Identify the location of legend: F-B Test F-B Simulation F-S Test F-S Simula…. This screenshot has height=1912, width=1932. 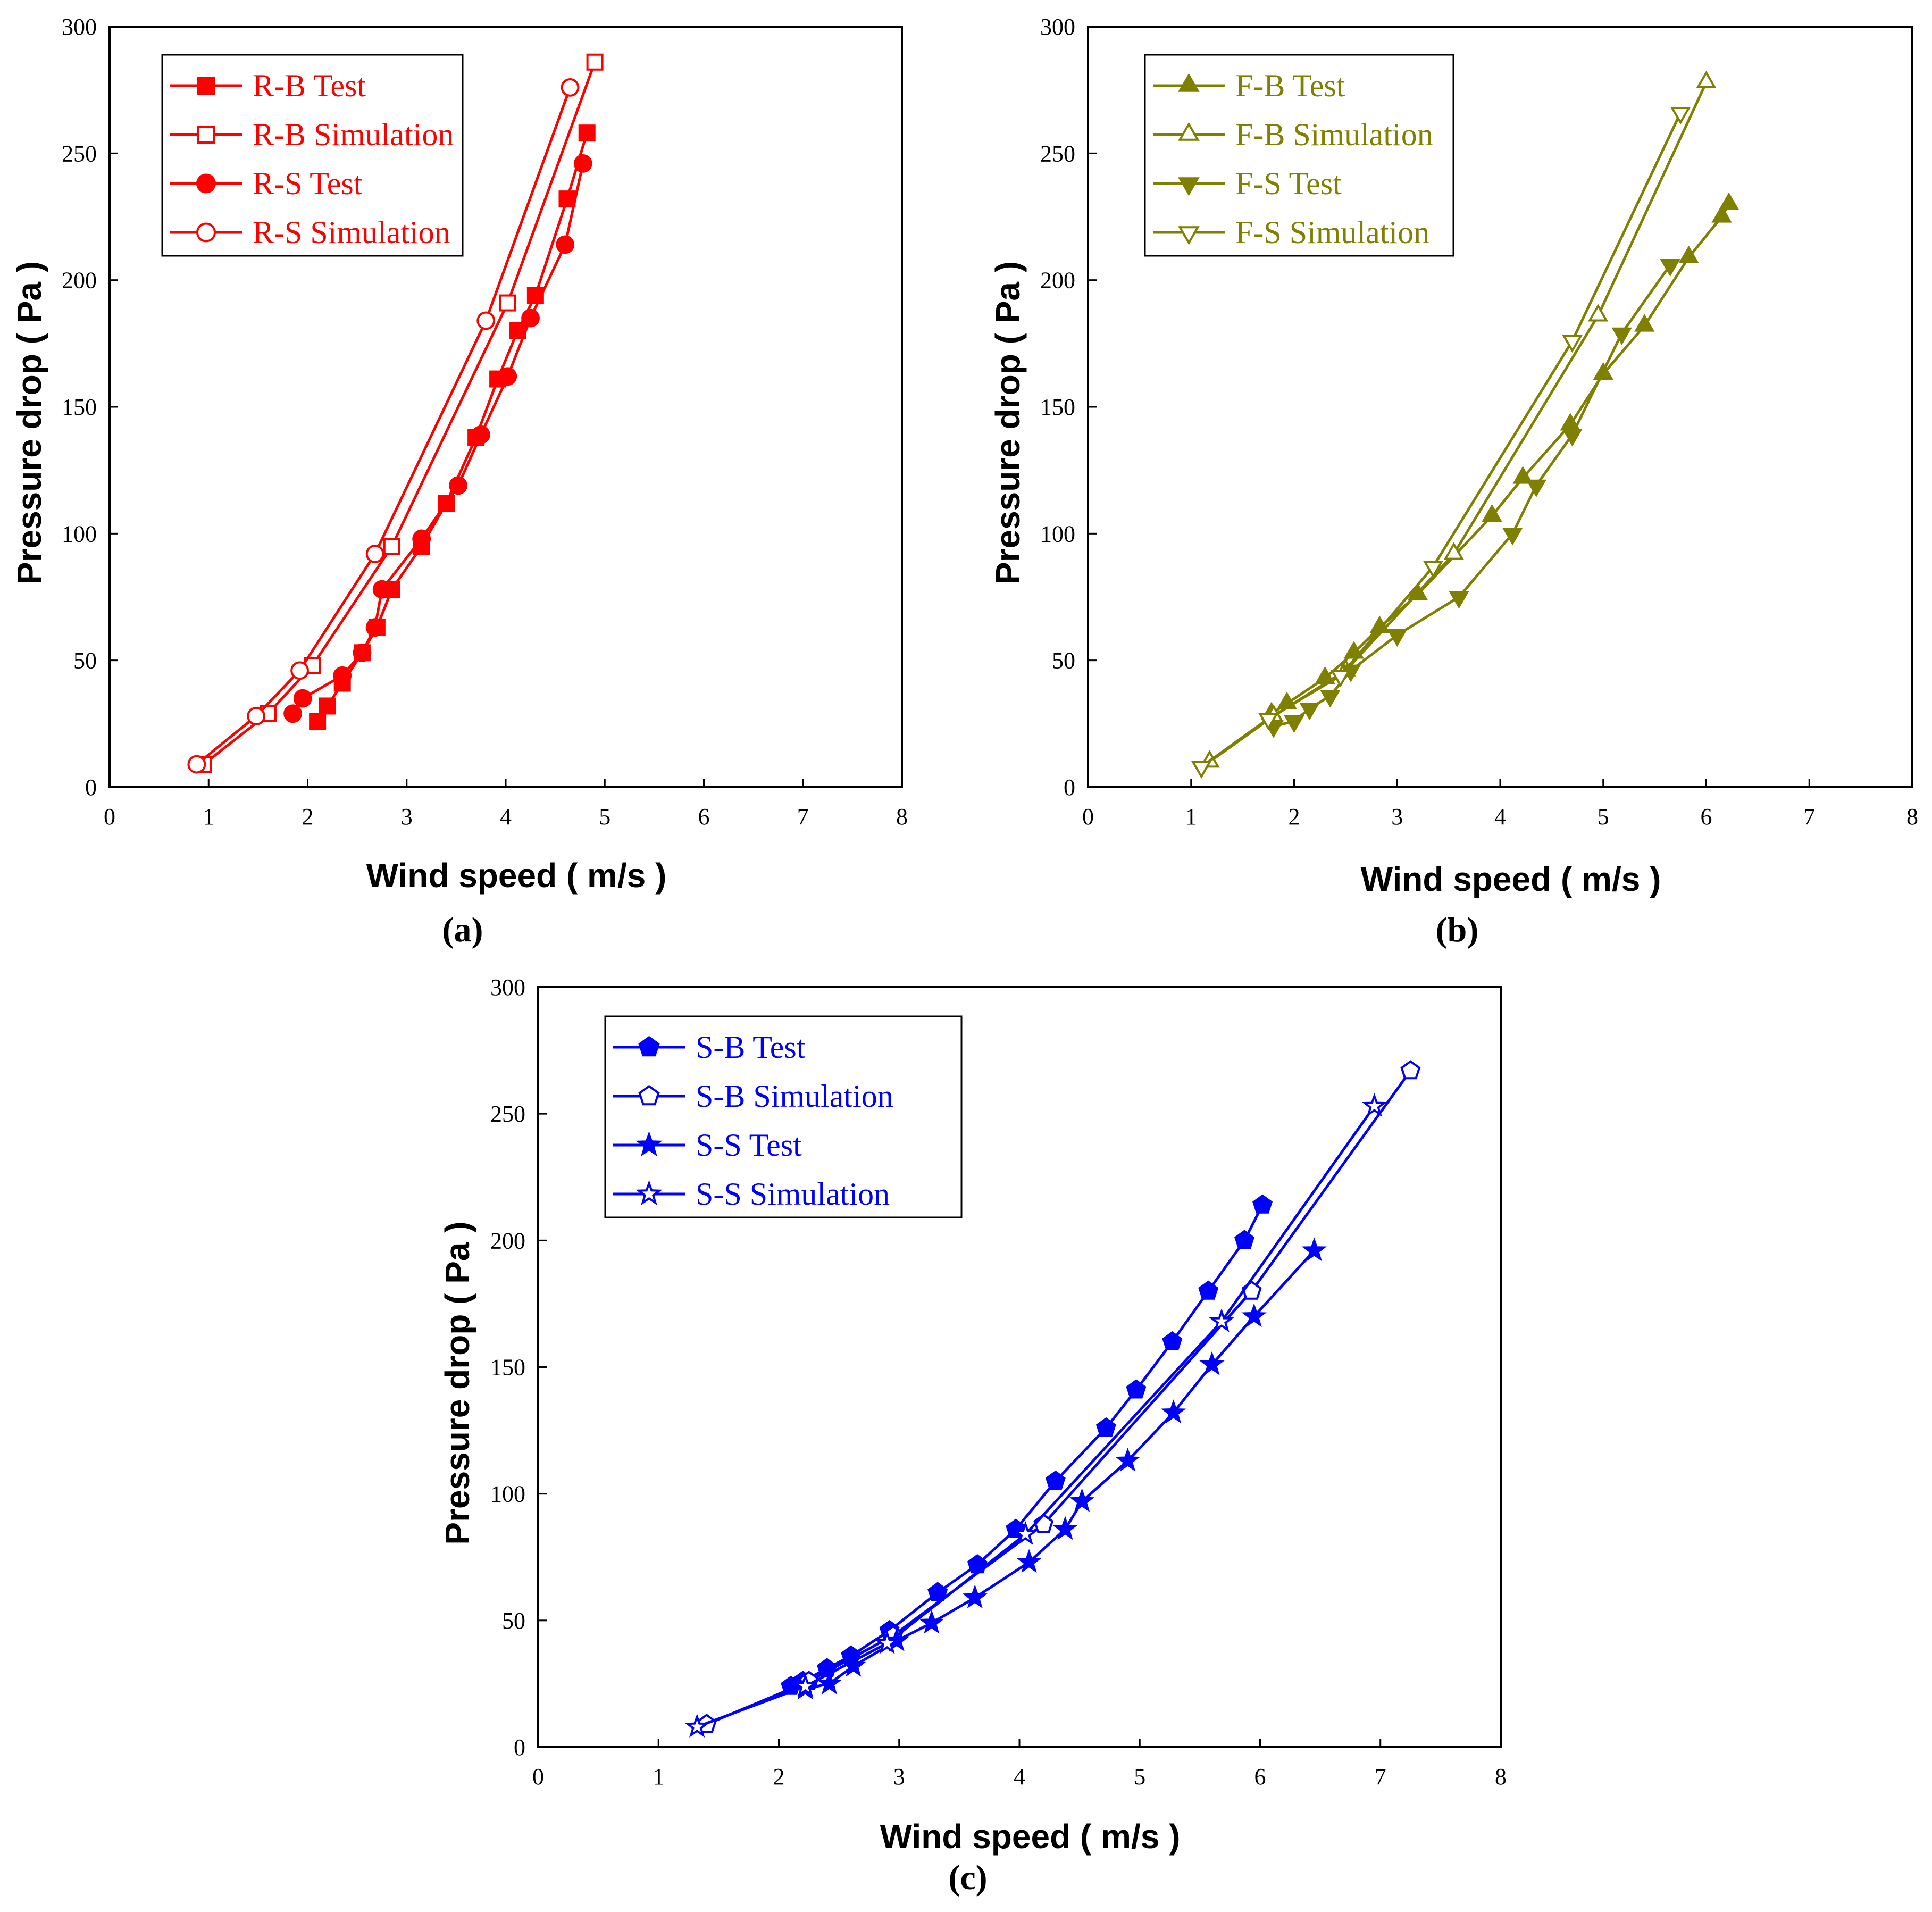
(1299, 155).